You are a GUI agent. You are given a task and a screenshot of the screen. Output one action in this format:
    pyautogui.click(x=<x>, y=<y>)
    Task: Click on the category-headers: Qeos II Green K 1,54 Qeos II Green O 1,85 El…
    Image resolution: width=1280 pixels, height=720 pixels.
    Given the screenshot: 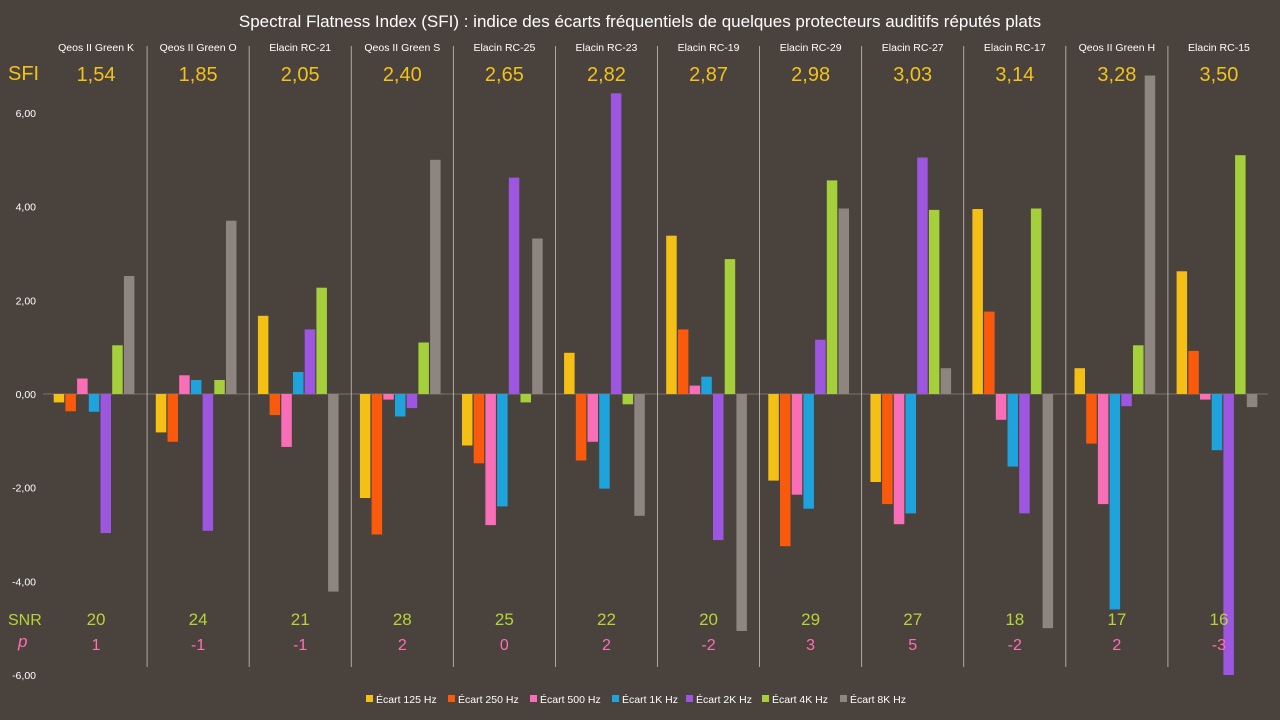 What is the action you would take?
    pyautogui.click(x=654, y=64)
    